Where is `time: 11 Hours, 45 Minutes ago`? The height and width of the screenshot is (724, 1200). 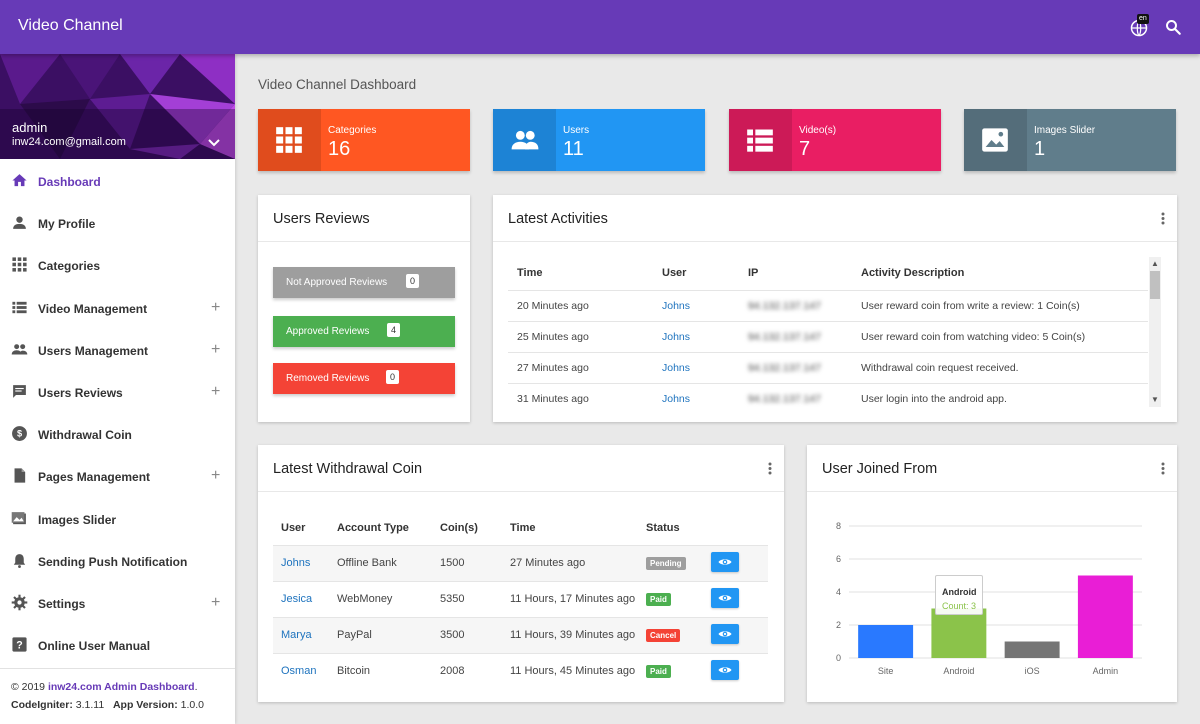 time: 11 Hours, 45 Minutes ago is located at coordinates (578, 670).